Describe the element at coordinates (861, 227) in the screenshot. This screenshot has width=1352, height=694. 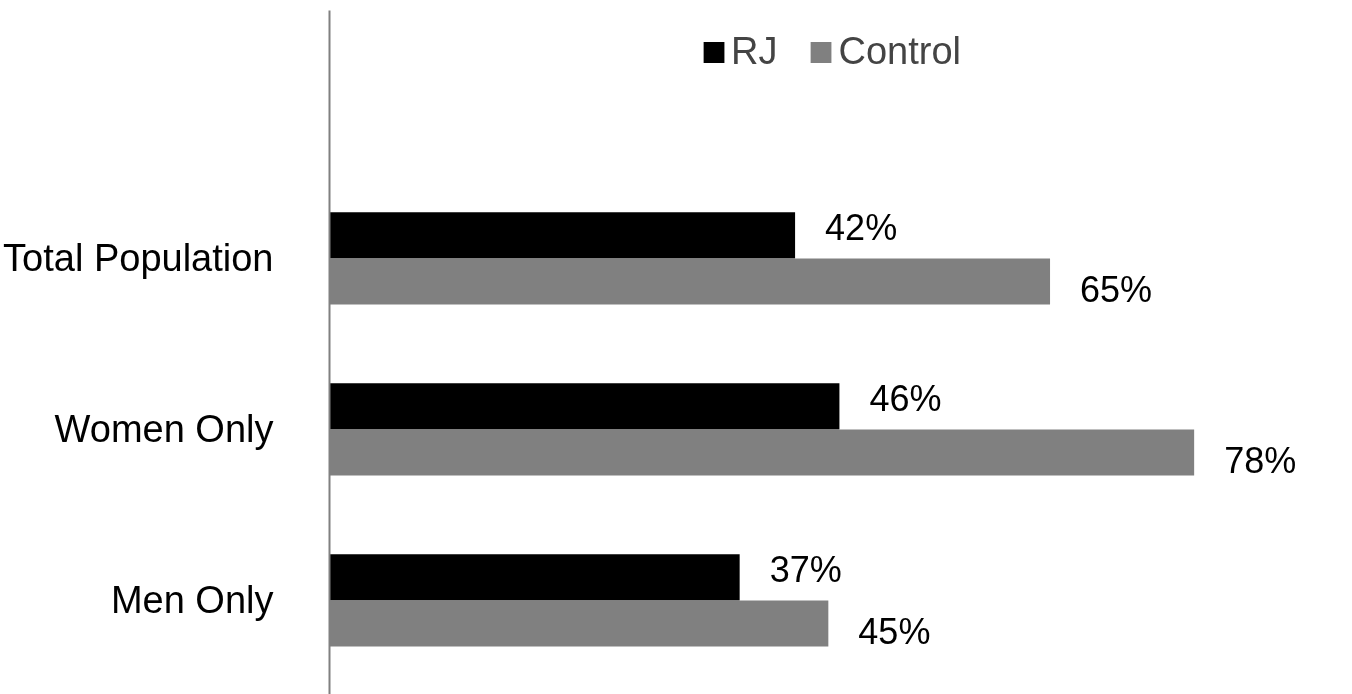
I see `data-label: 42%` at that location.